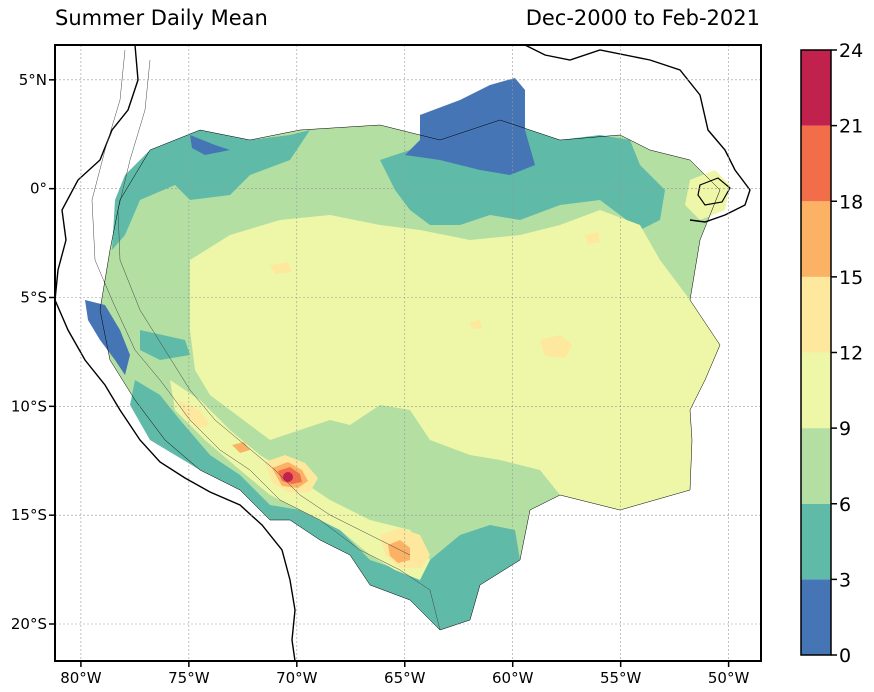 The width and height of the screenshot is (874, 692). What do you see at coordinates (851, 354) in the screenshot?
I see `colorbar-label: 12` at bounding box center [851, 354].